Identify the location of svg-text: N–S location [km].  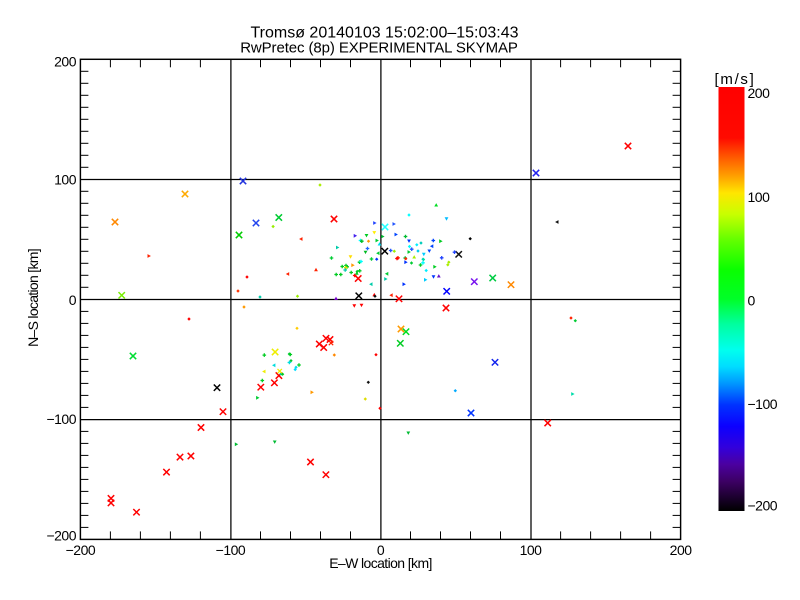
(33, 298).